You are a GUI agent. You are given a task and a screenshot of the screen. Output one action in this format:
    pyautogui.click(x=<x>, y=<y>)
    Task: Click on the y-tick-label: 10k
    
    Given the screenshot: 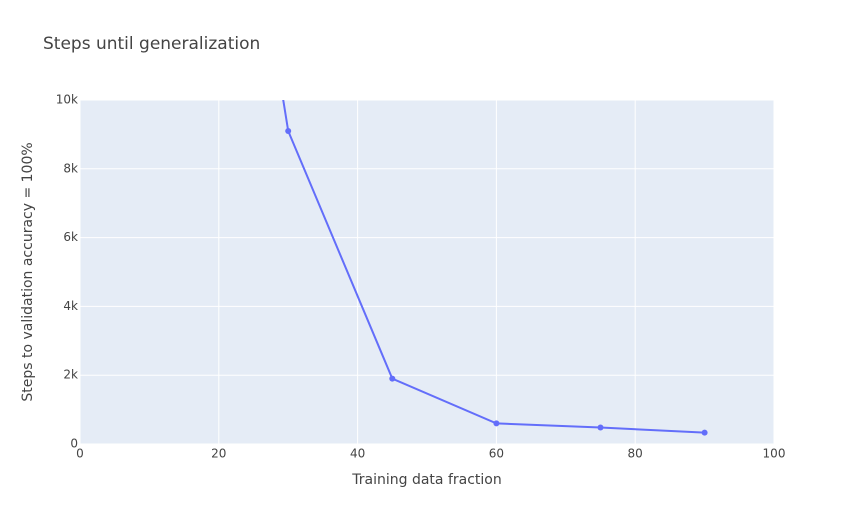 What is the action you would take?
    pyautogui.click(x=67, y=100)
    